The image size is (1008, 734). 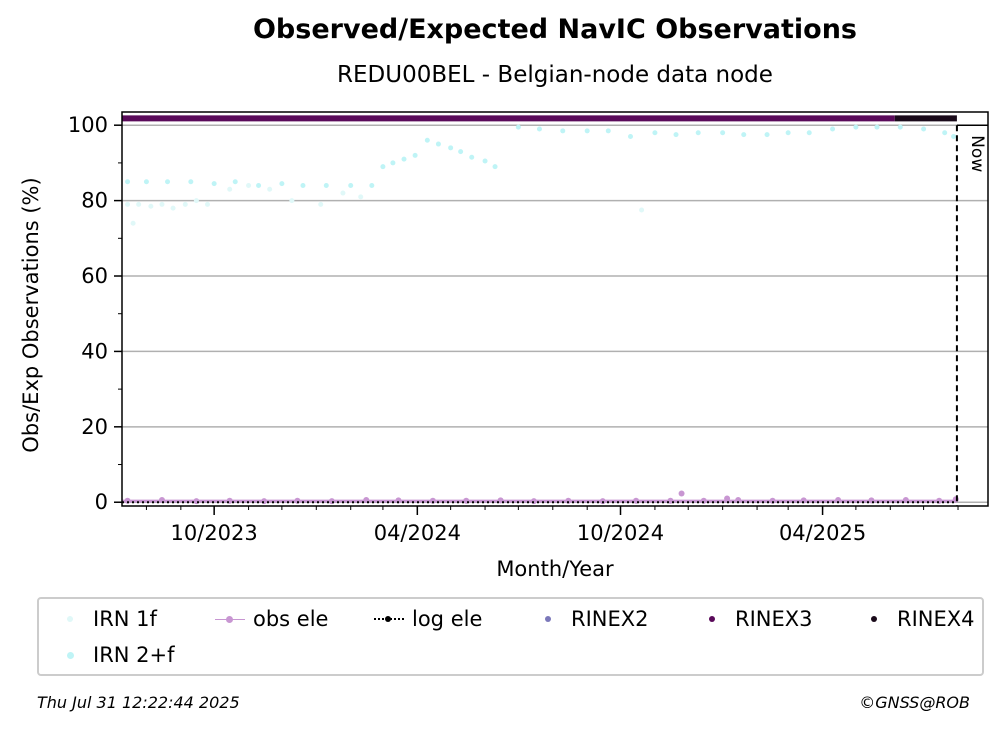 What do you see at coordinates (230, 619) in the screenshot?
I see `legend-marker-obs-ele` at bounding box center [230, 619].